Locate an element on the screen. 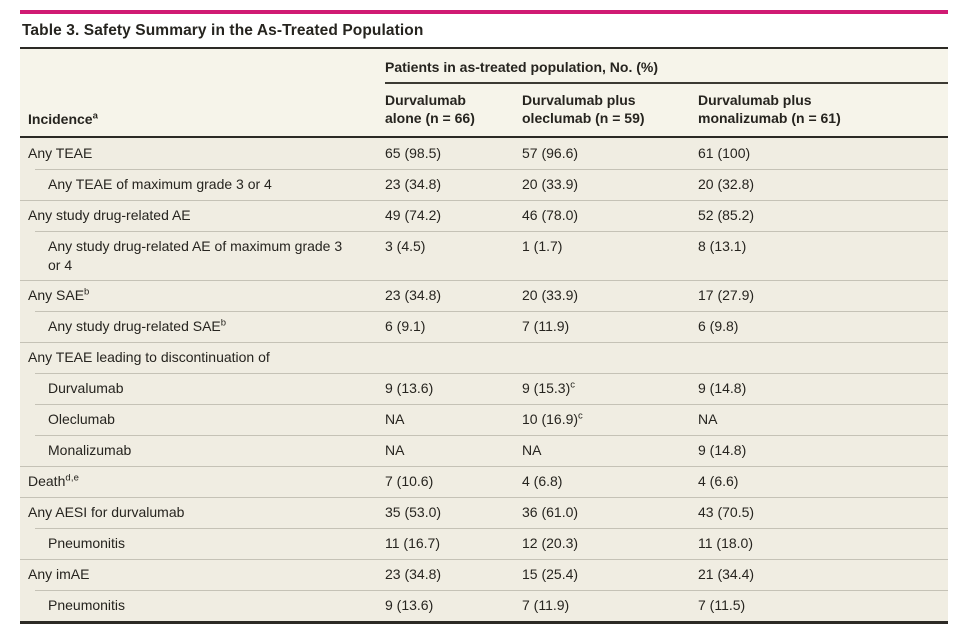 This screenshot has width=962, height=642. value-durvalumab-monalizumab: 43 (70.5) is located at coordinates (726, 512).